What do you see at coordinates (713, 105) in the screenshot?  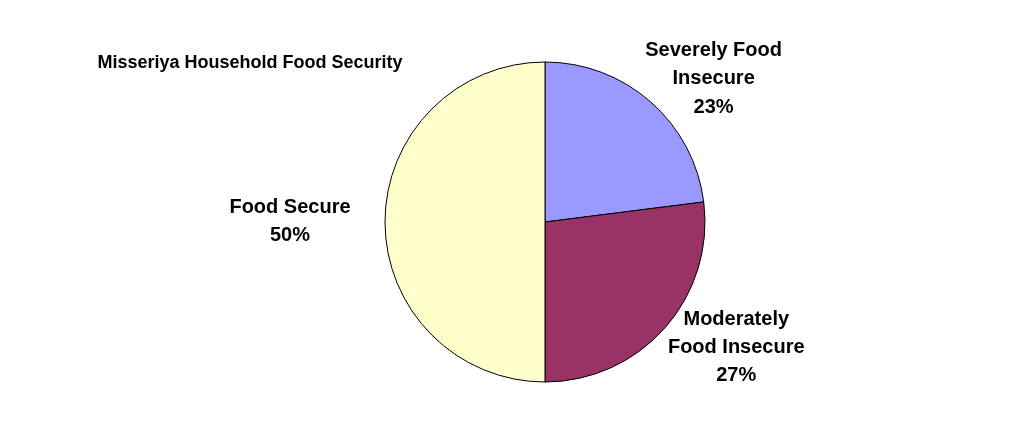 I see `data-label: 23%` at bounding box center [713, 105].